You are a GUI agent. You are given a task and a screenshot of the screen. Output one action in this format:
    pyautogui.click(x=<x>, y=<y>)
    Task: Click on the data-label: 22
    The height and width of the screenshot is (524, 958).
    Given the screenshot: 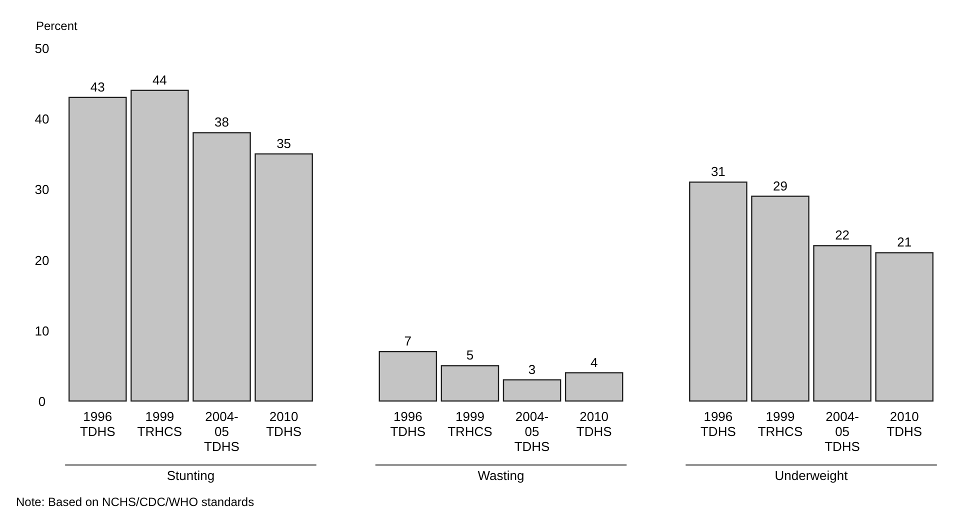 What is the action you would take?
    pyautogui.click(x=842, y=235)
    